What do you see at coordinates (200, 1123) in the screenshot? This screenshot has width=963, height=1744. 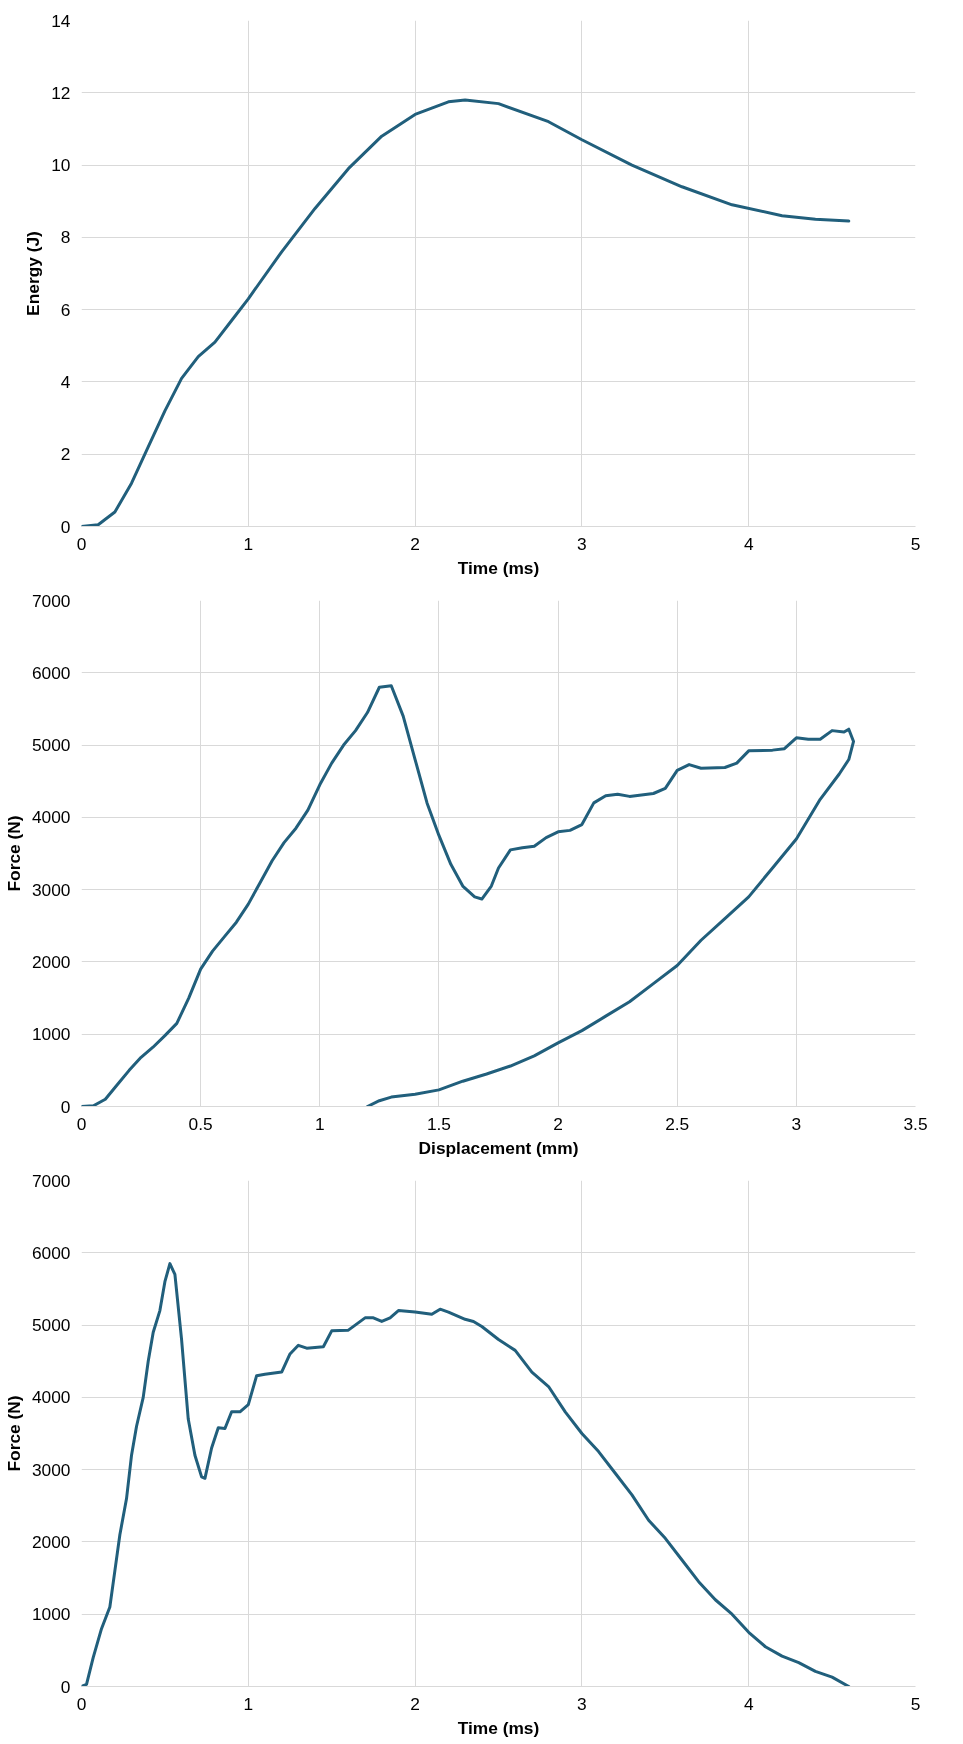 I see `x-tick-label: 0.5` at bounding box center [200, 1123].